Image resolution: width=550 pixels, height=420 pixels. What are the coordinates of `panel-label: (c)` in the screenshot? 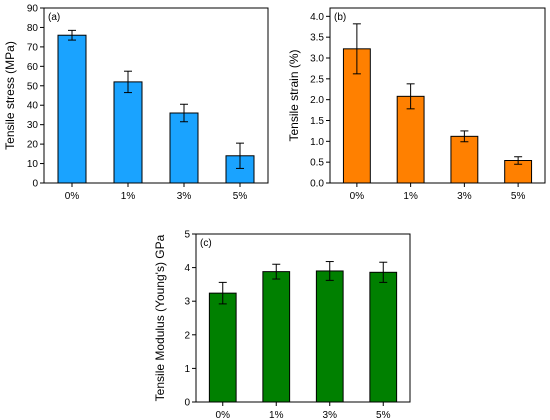 It's located at (206, 243).